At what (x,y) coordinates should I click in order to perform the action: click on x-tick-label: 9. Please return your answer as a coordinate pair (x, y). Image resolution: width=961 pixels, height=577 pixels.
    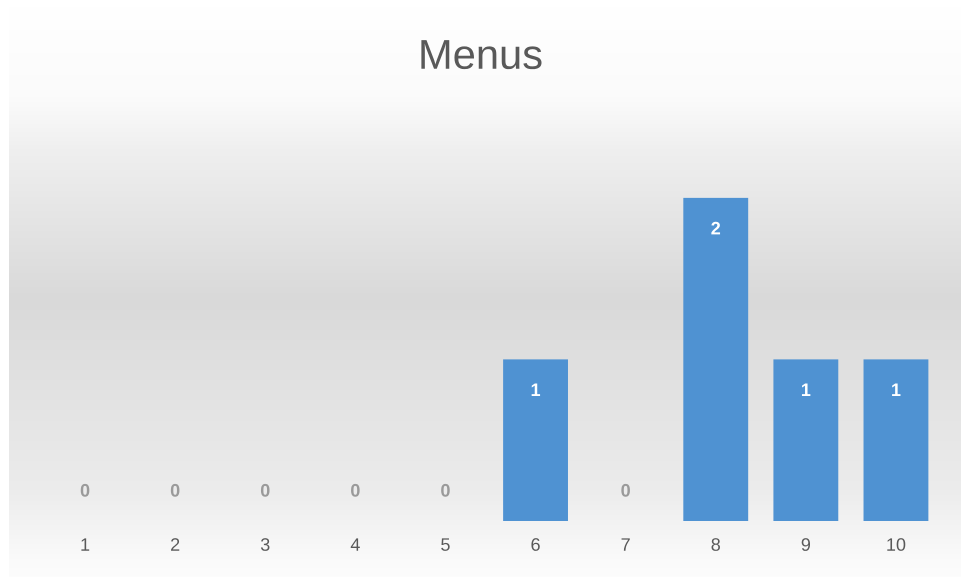
    Looking at the image, I should click on (806, 544).